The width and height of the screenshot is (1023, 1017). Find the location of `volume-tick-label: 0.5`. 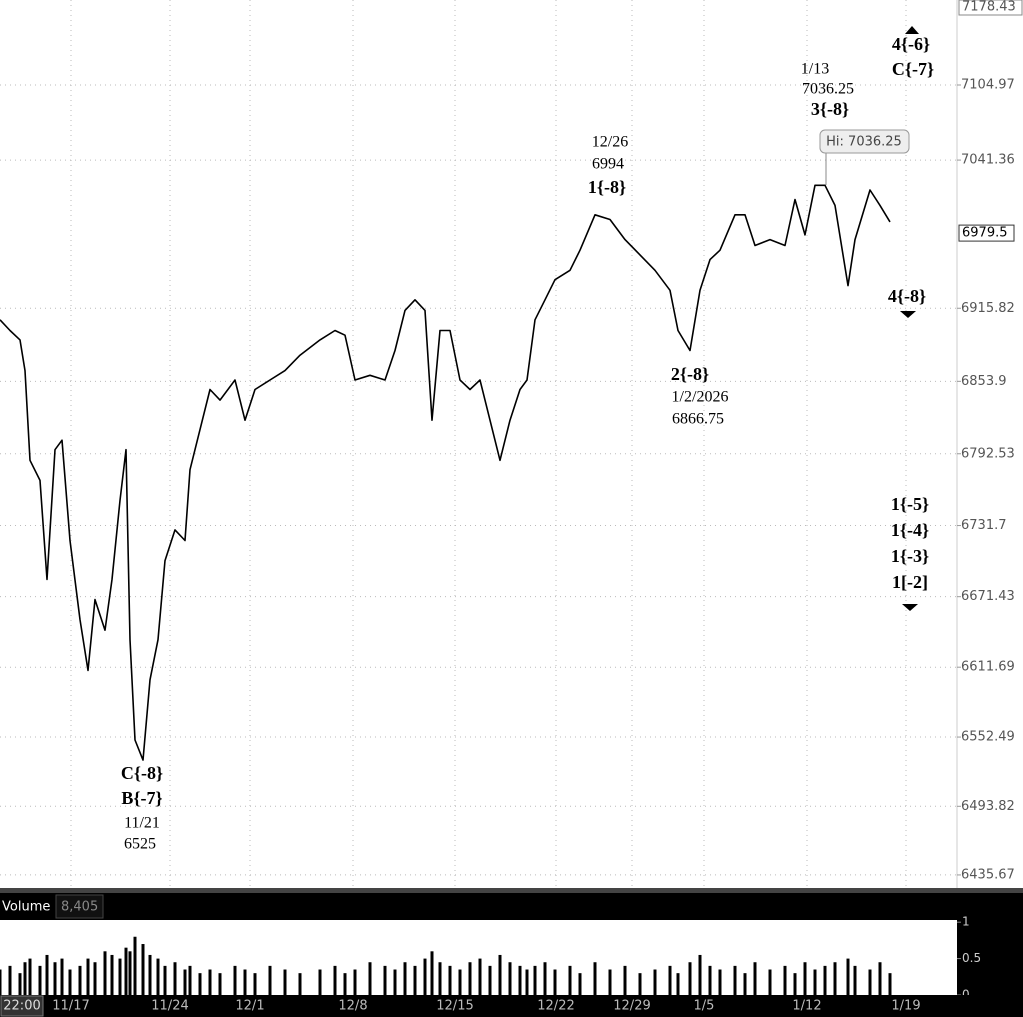

volume-tick-label: 0.5 is located at coordinates (971, 958).